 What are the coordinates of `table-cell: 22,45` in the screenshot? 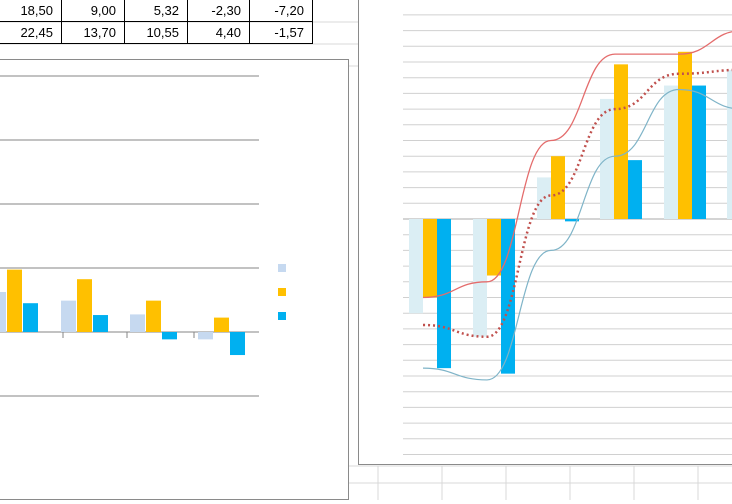 It's located at (31, 33).